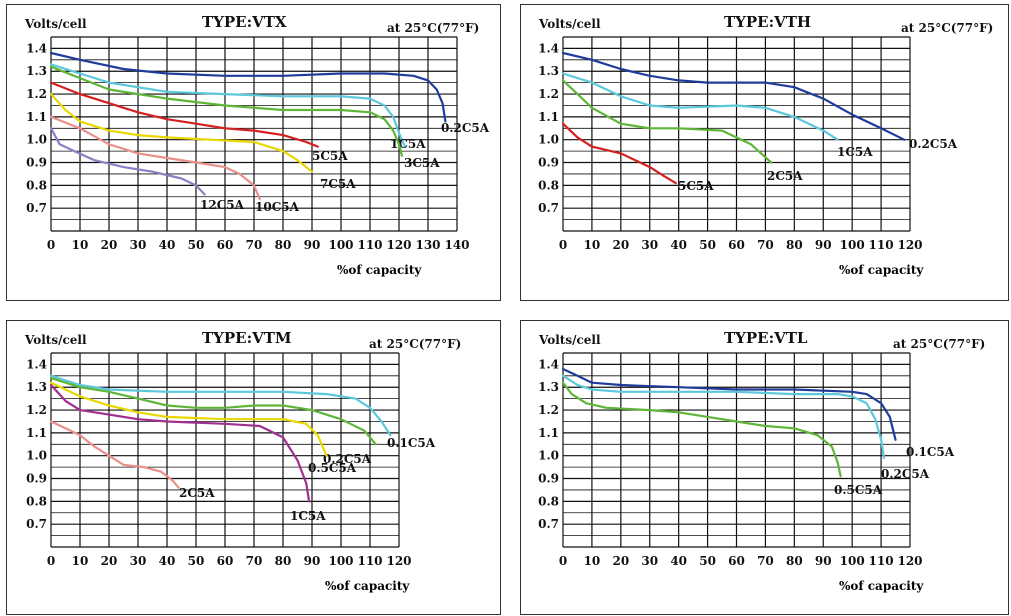 This screenshot has width=1011, height=616. Describe the element at coordinates (570, 24) in the screenshot. I see `y-axis-label: Volts/cell` at that location.